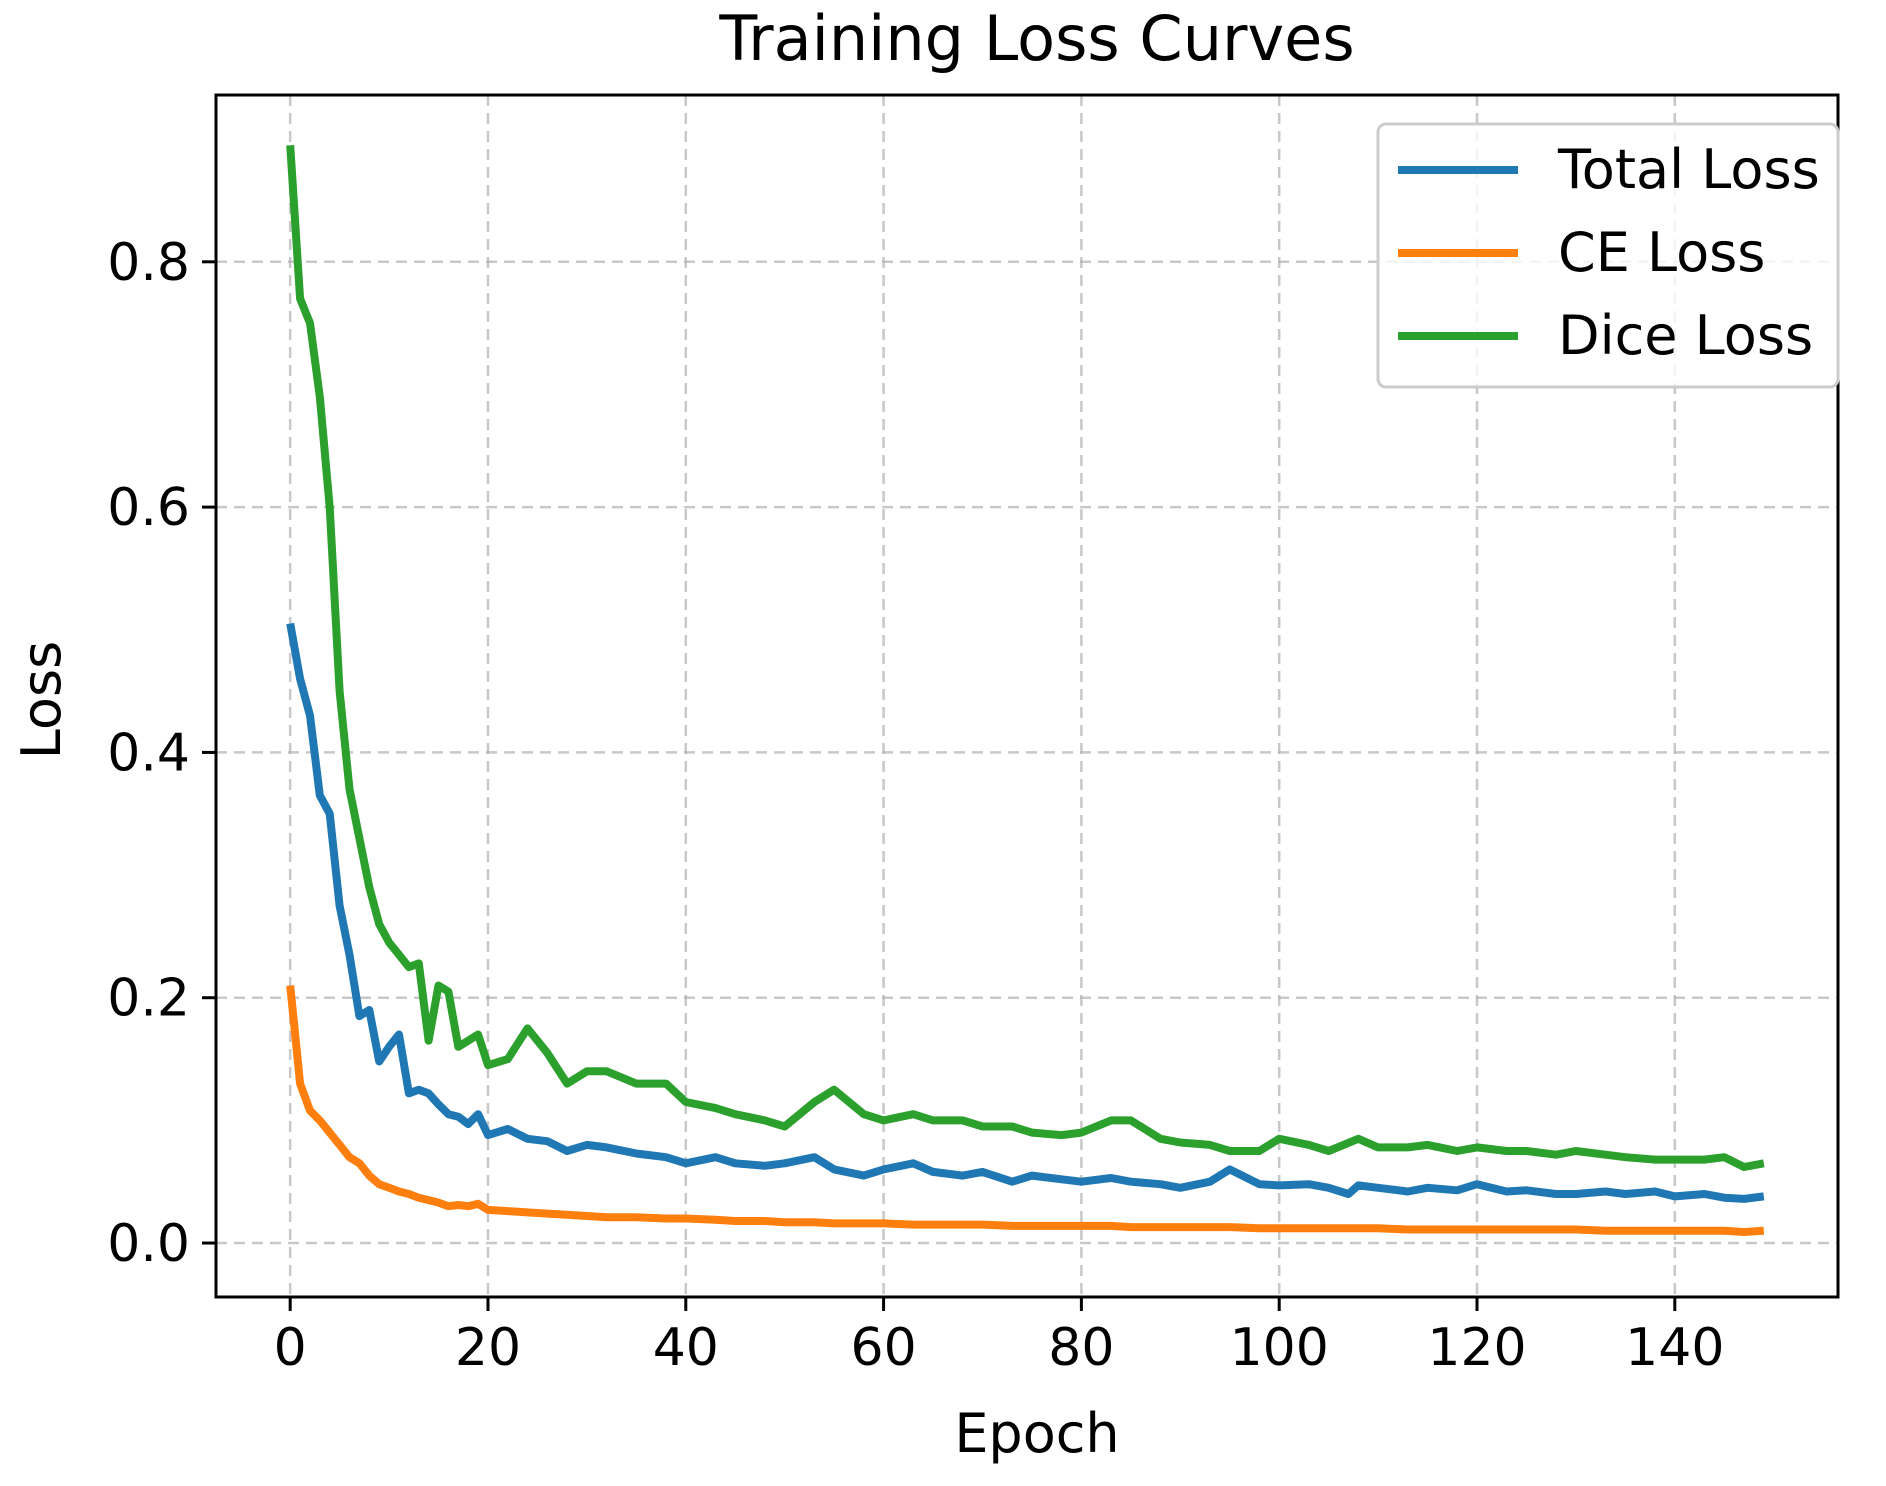 The height and width of the screenshot is (1486, 1886). I want to click on y-tick-label: 0.0, so click(148, 1244).